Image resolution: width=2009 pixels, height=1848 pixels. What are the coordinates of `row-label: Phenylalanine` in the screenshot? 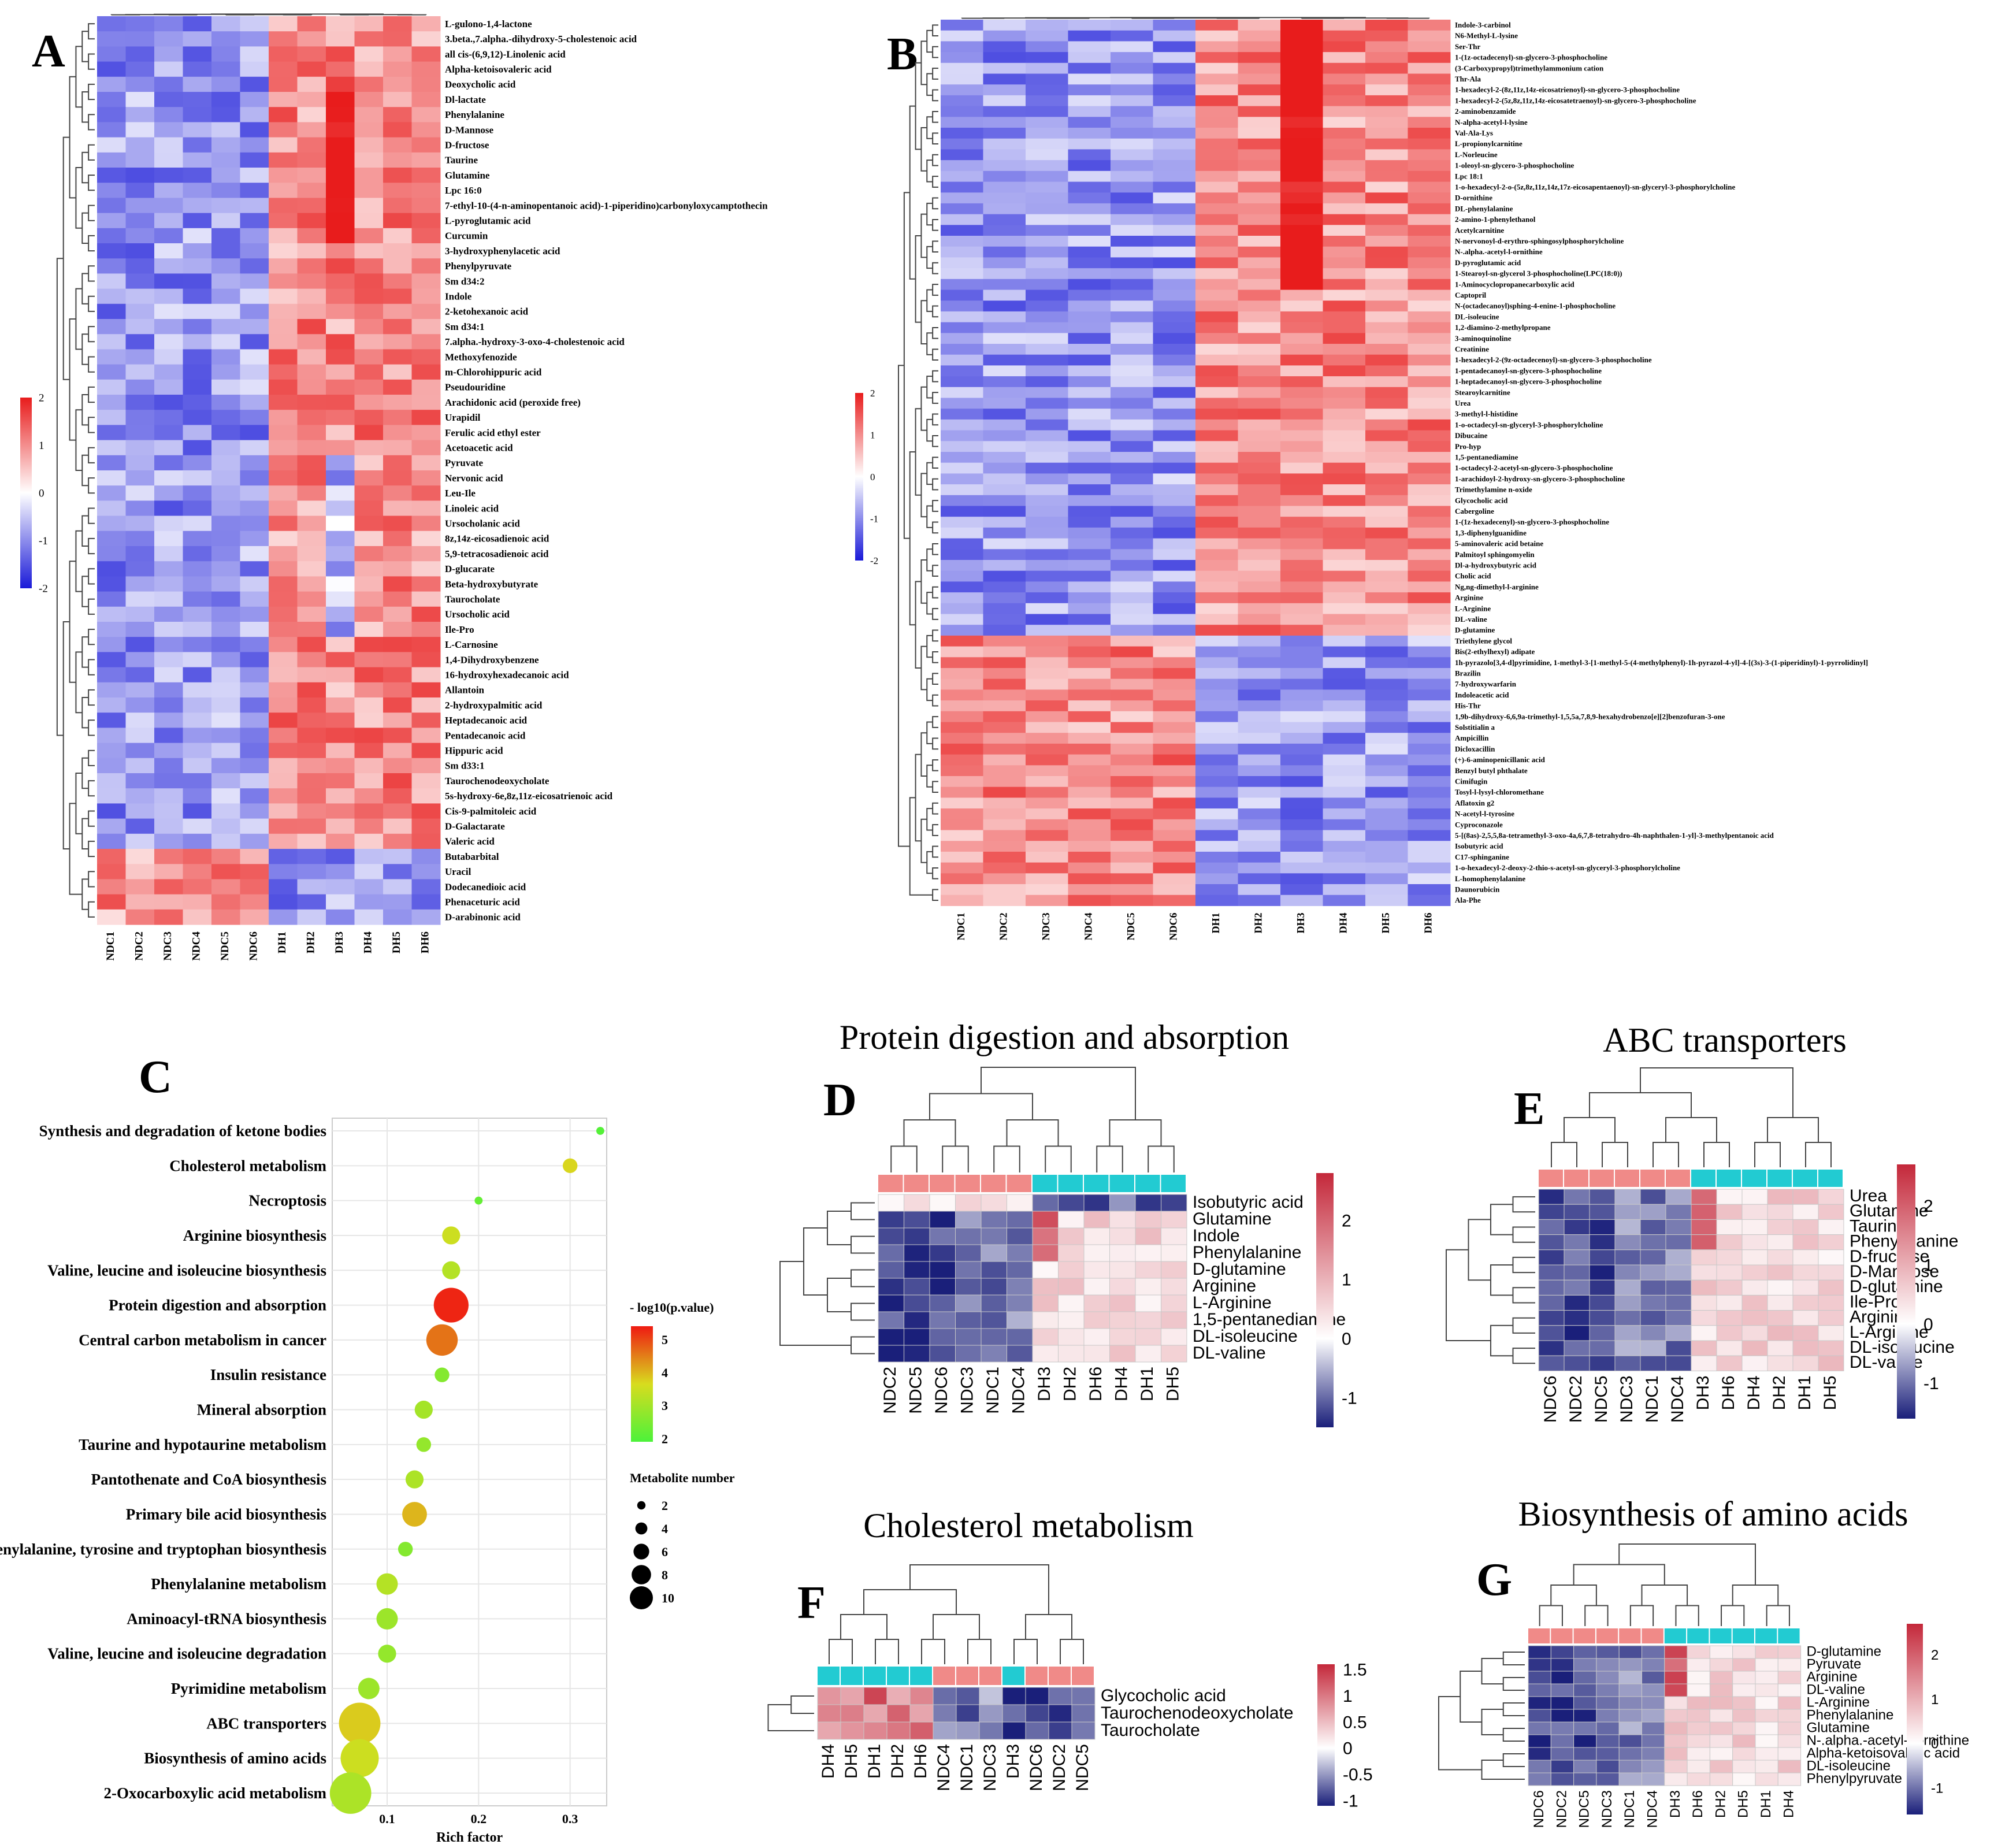 It's located at (1850, 1715).